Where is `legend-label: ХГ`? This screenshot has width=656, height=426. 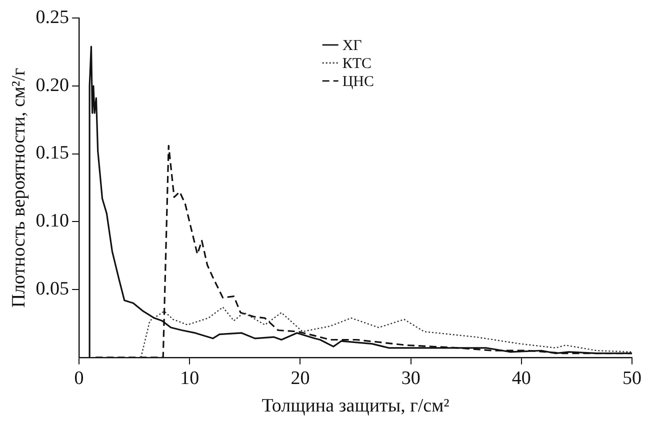 legend-label: ХГ is located at coordinates (352, 46).